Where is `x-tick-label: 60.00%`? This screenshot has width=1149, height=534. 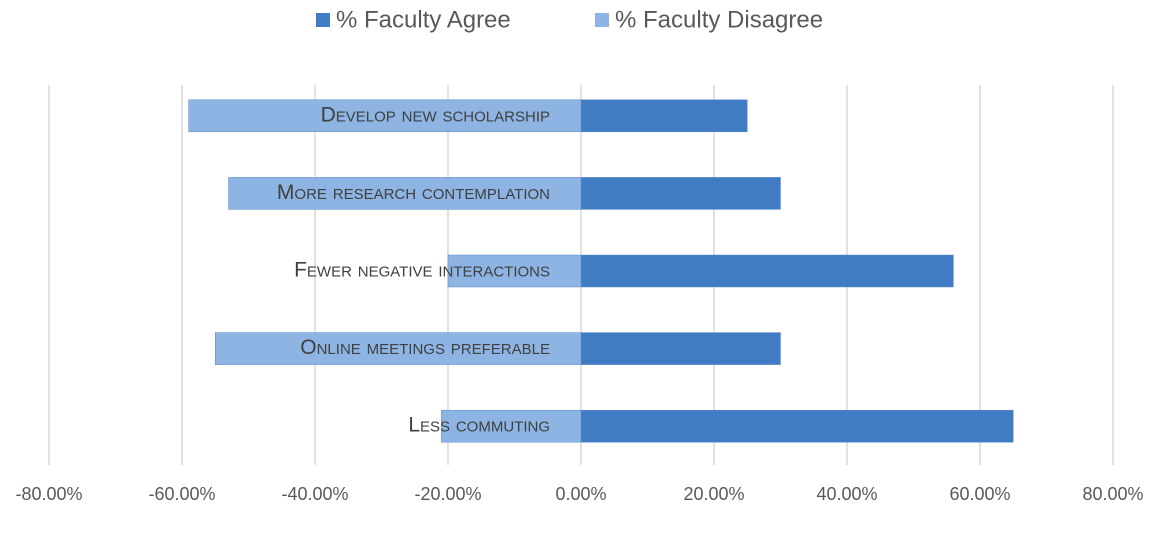
x-tick-label: 60.00% is located at coordinates (979, 494).